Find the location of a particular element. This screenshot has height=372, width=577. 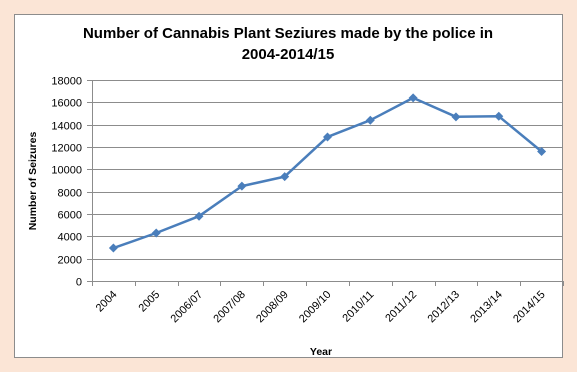

y-axis-label: Number of Seizures is located at coordinates (33, 181).